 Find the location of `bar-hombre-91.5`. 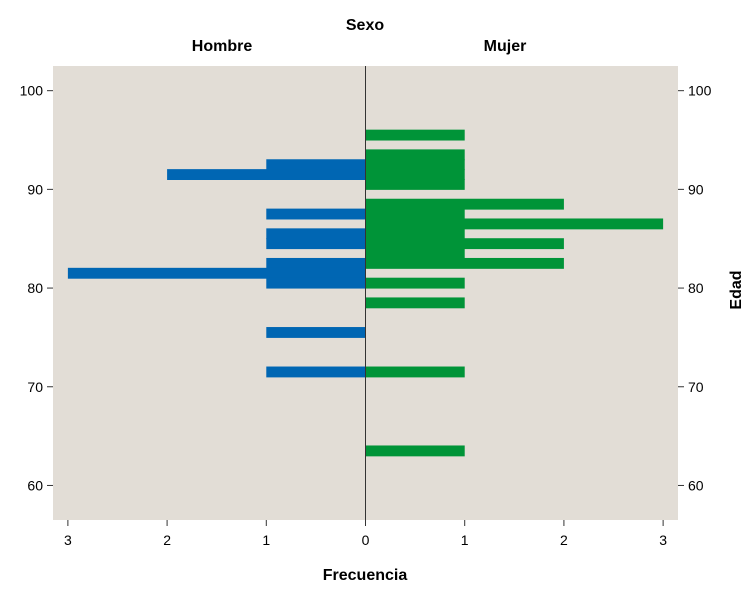

bar-hombre-91.5 is located at coordinates (266, 174).